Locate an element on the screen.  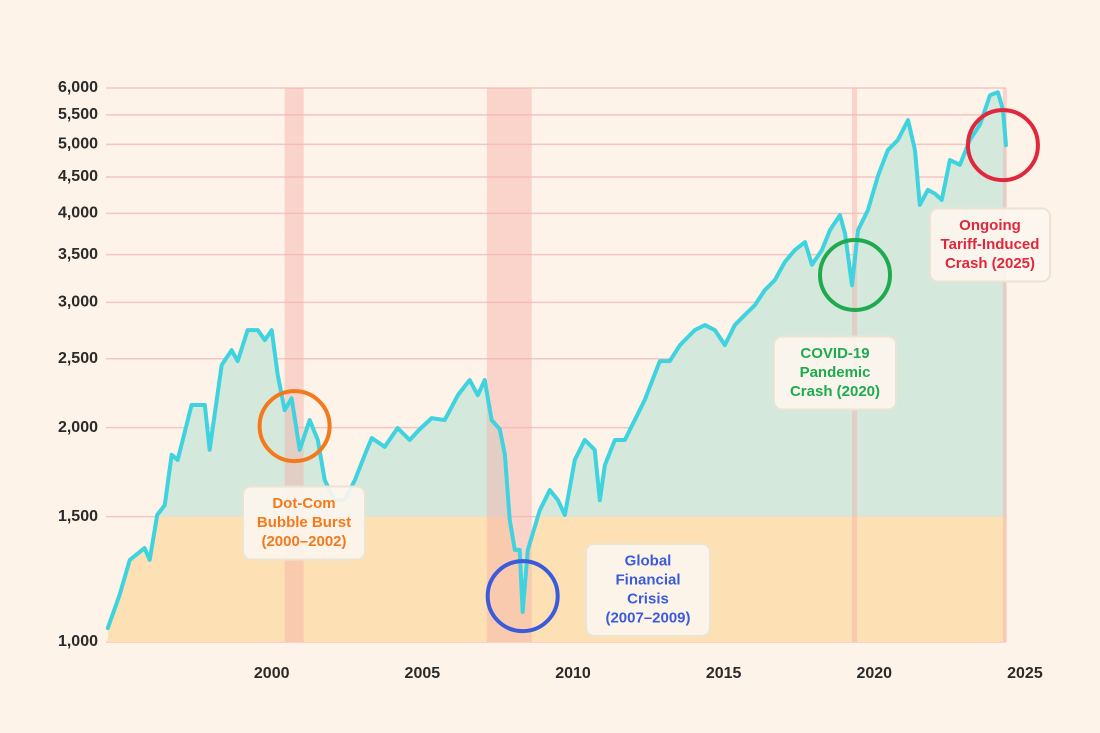
annotation-text: Pandemic is located at coordinates (835, 372).